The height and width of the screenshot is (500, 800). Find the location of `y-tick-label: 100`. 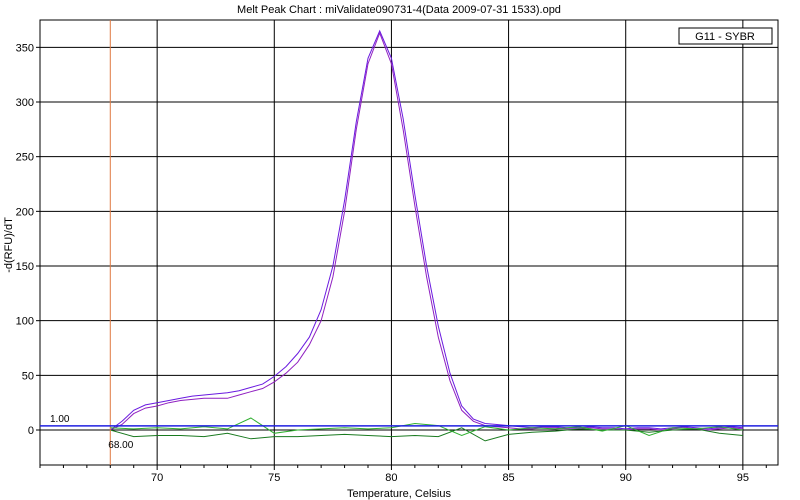

y-tick-label: 100 is located at coordinates (25, 322).